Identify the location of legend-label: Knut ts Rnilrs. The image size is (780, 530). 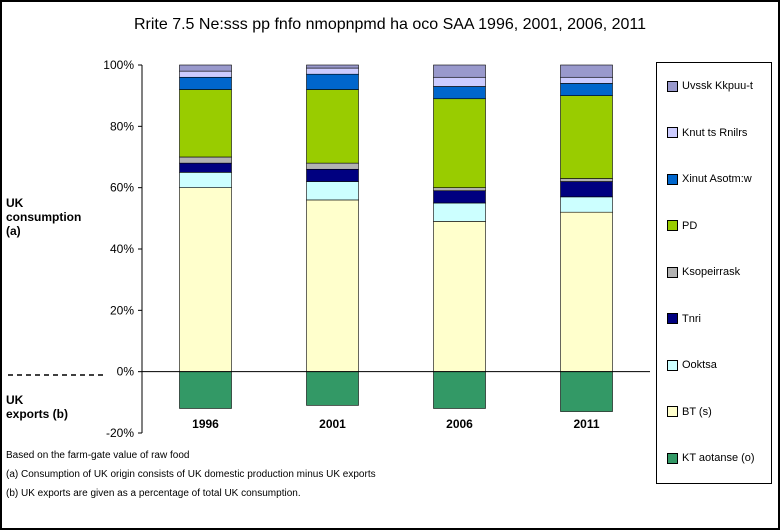
(715, 132).